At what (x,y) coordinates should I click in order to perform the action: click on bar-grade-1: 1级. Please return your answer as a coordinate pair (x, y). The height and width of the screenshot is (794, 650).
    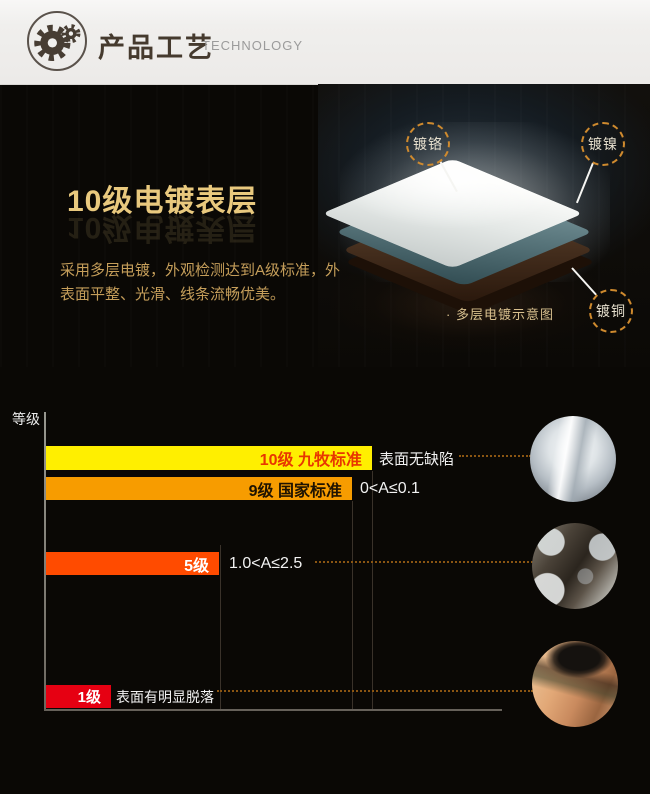
    Looking at the image, I should click on (78, 696).